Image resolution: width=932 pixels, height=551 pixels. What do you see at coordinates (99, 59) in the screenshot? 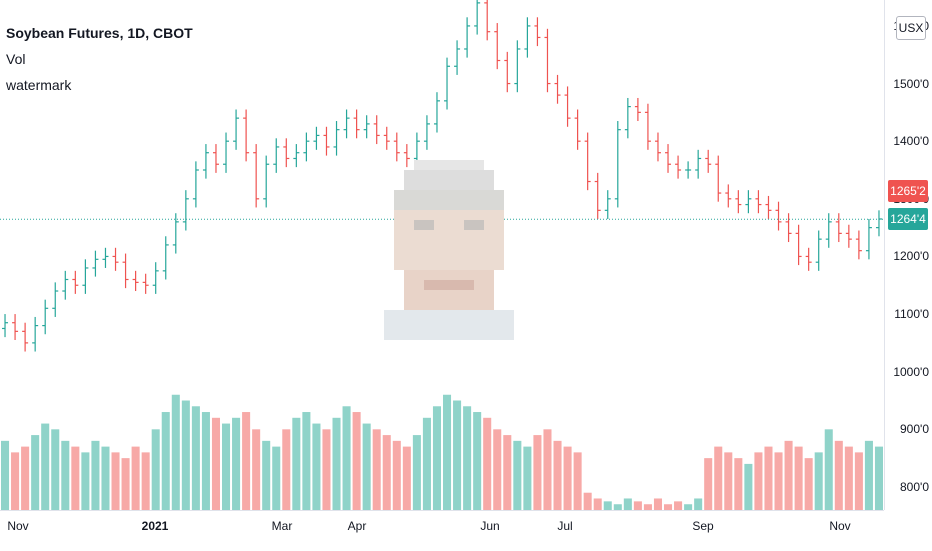
I see `chart-legend: Soybean Futures, 1D, CBOT Vol watermark` at bounding box center [99, 59].